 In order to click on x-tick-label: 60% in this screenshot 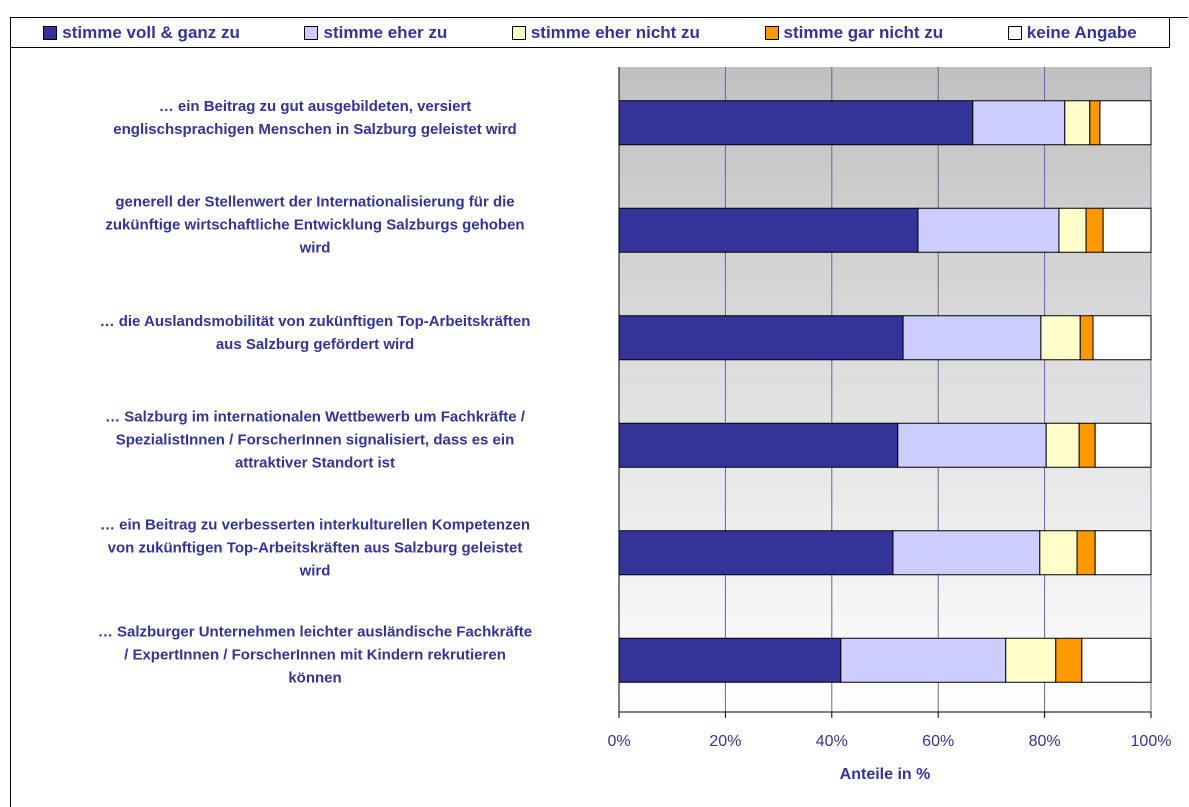, I will do `click(938, 741)`.